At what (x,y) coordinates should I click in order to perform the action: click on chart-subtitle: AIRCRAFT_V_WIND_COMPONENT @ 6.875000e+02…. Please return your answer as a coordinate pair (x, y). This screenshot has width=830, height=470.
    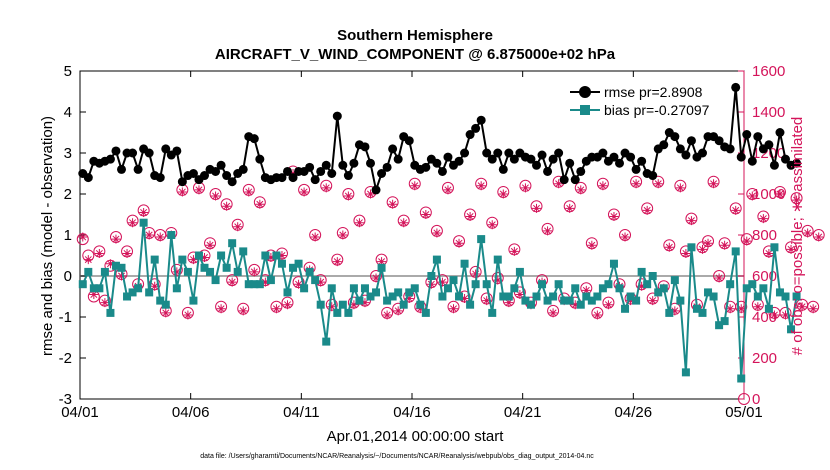
    Looking at the image, I should click on (415, 54).